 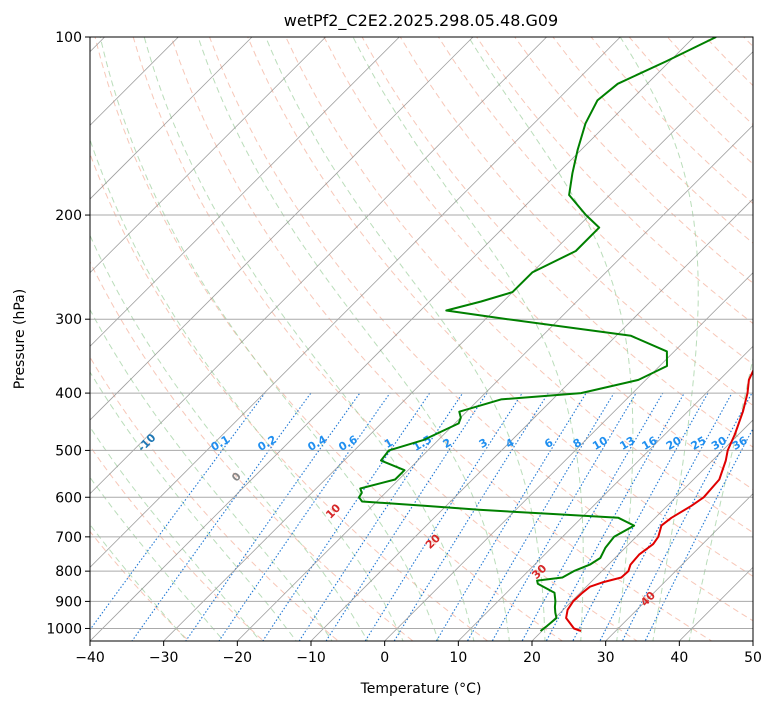 What do you see at coordinates (483, 443) in the screenshot?
I see `mixing-ratio-label: 3` at bounding box center [483, 443].